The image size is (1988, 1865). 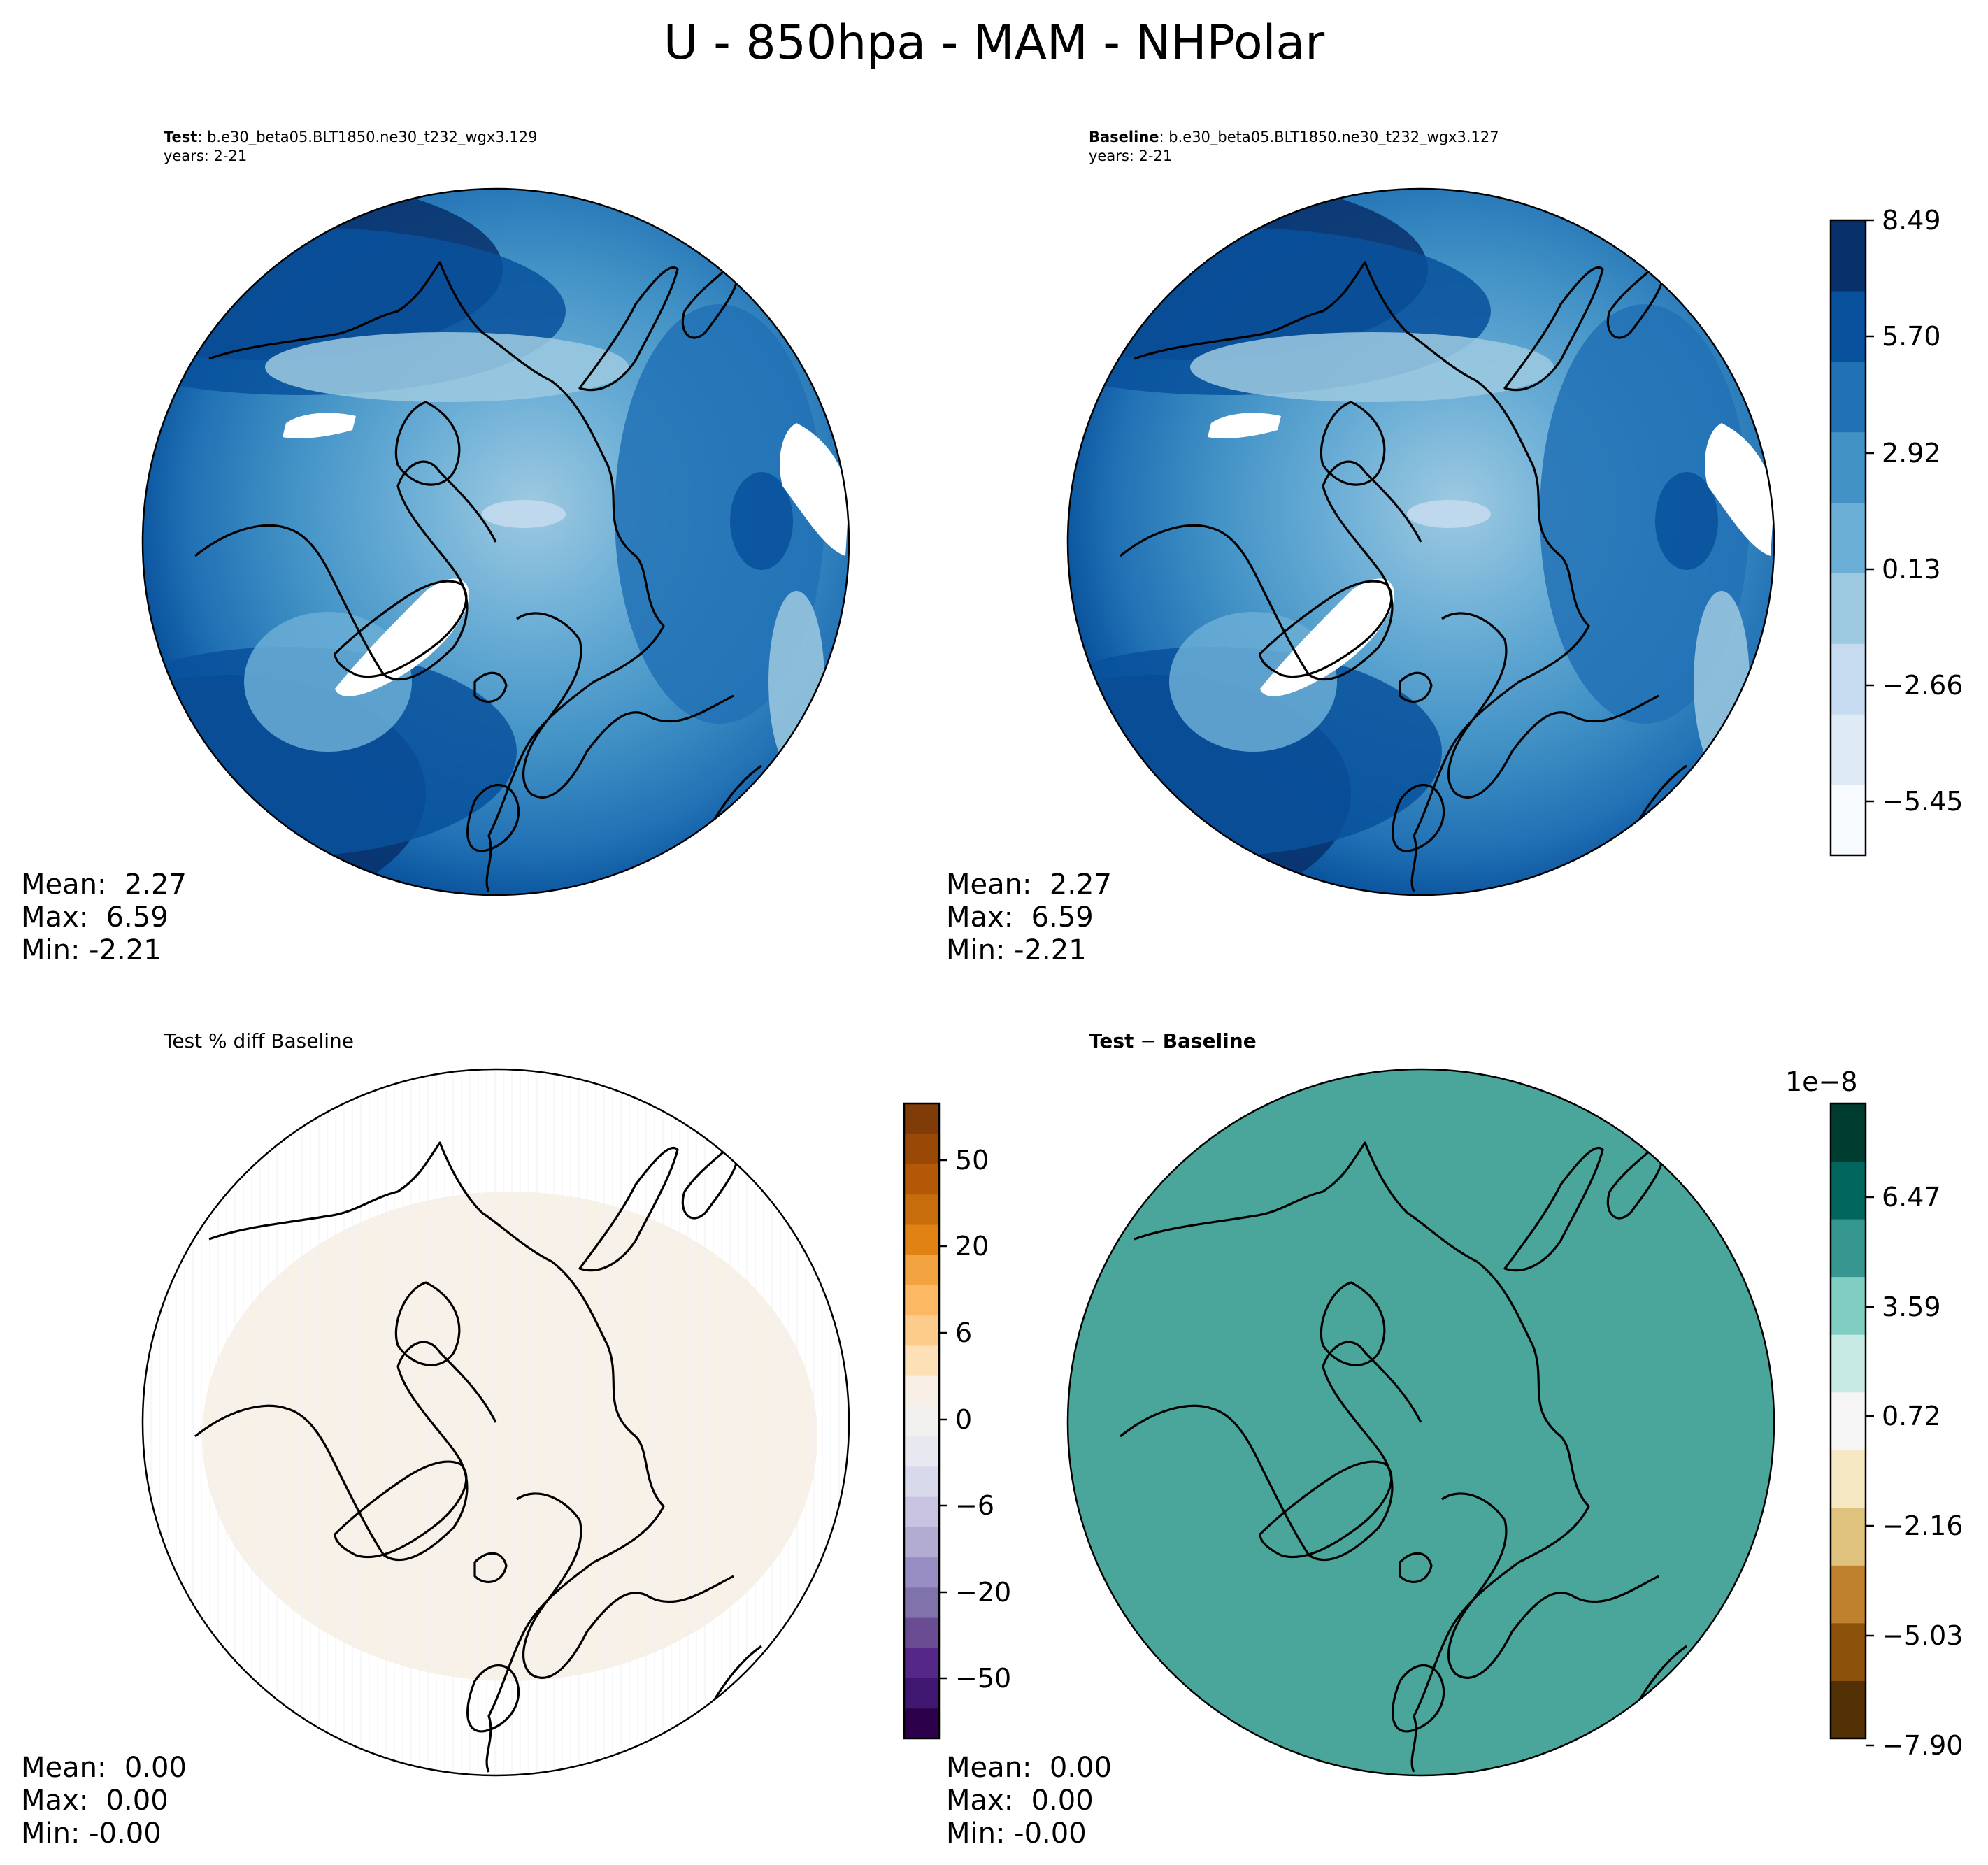 What do you see at coordinates (1923, 685) in the screenshot?
I see `field-cbar-tick: −2.66` at bounding box center [1923, 685].